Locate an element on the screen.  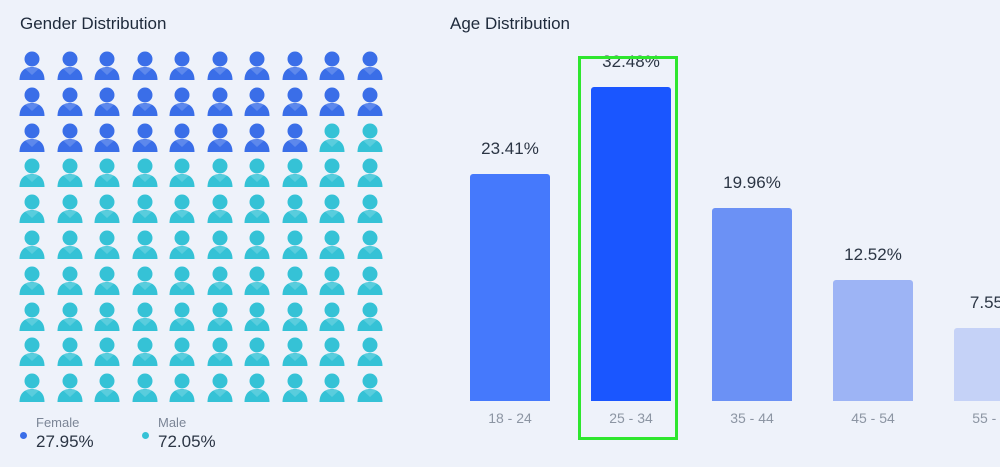
legend-male-dot is located at coordinates (145, 435).